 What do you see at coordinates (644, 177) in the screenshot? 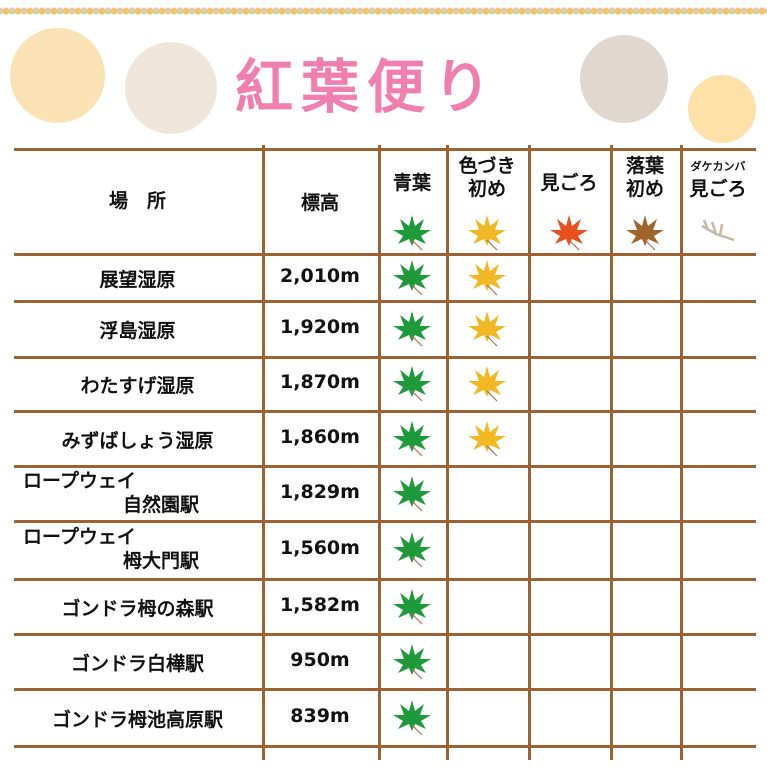
I see `header-stage-3: 落葉 初め` at bounding box center [644, 177].